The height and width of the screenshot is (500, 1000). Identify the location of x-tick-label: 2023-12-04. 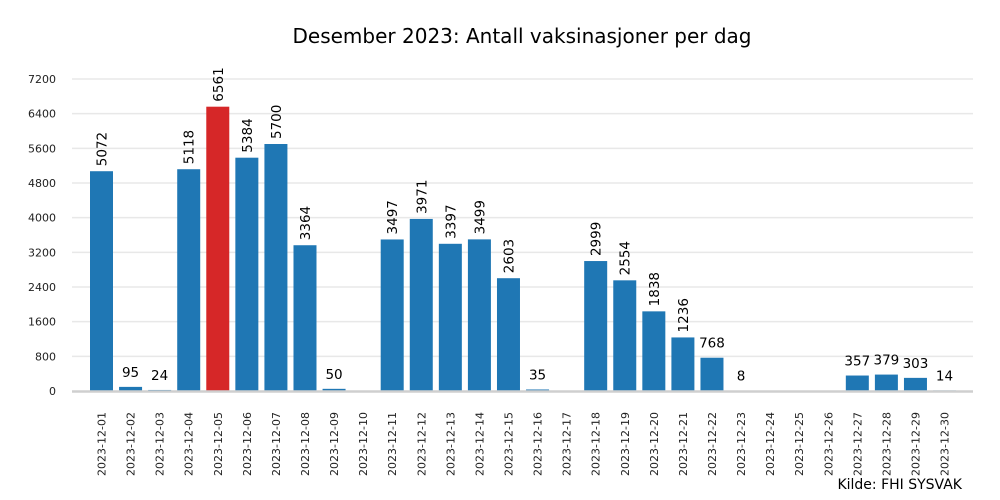
(189, 444).